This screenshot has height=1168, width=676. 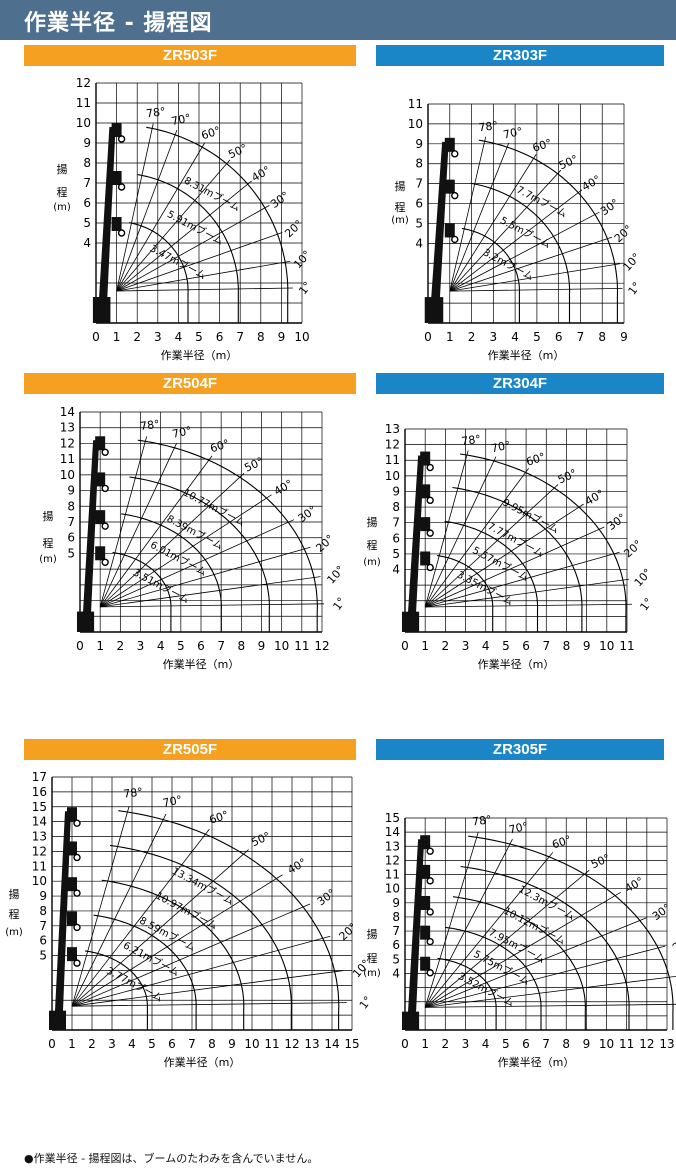 What do you see at coordinates (118, 23) in the screenshot?
I see `page-title: 作業半径 - 揚程図` at bounding box center [118, 23].